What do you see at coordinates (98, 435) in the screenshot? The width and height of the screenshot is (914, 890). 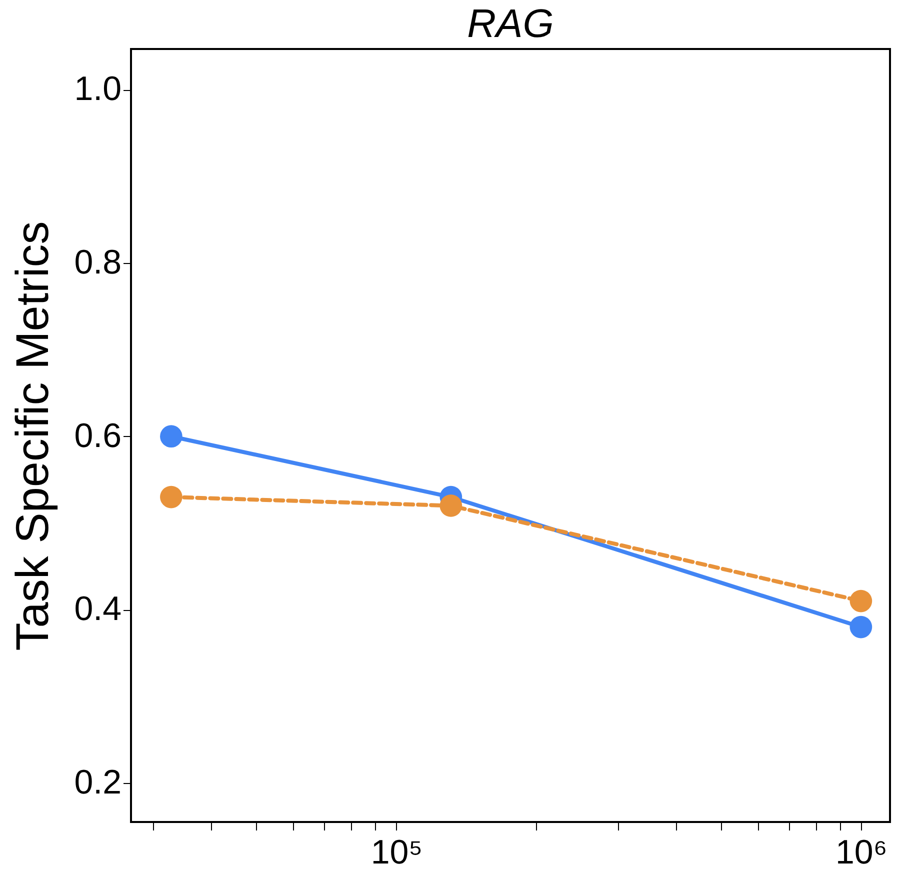 I see `y-tick-label: 0.6` at bounding box center [98, 435].